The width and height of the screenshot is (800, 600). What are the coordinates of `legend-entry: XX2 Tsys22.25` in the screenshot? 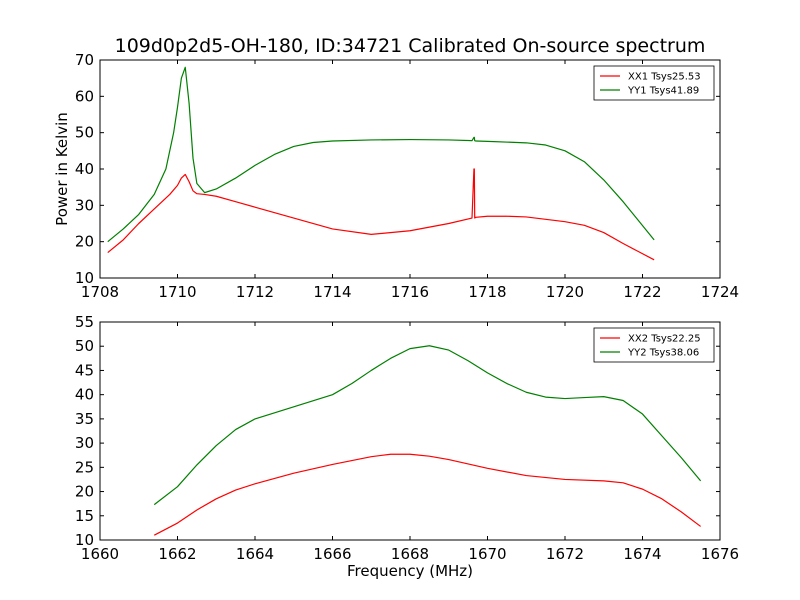 It's located at (664, 339).